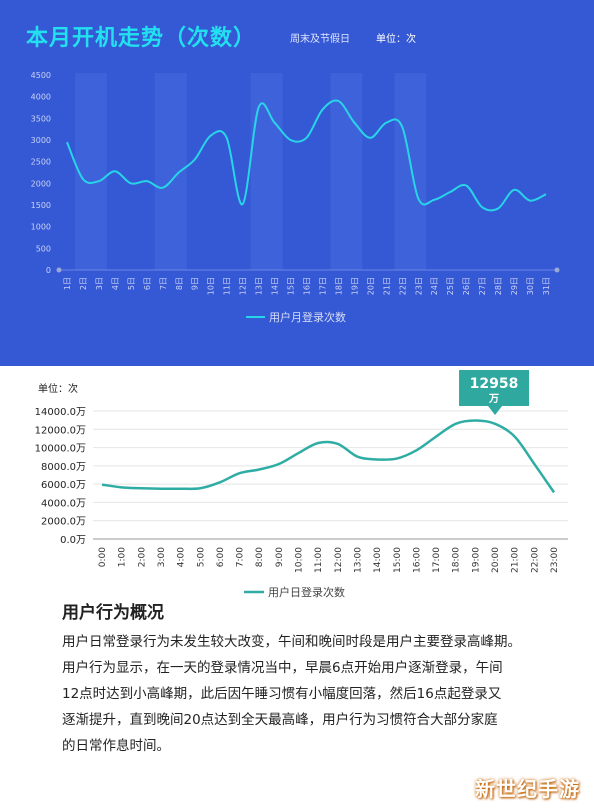  What do you see at coordinates (319, 560) in the screenshot?
I see `x-tick-label: 11:00` at bounding box center [319, 560].